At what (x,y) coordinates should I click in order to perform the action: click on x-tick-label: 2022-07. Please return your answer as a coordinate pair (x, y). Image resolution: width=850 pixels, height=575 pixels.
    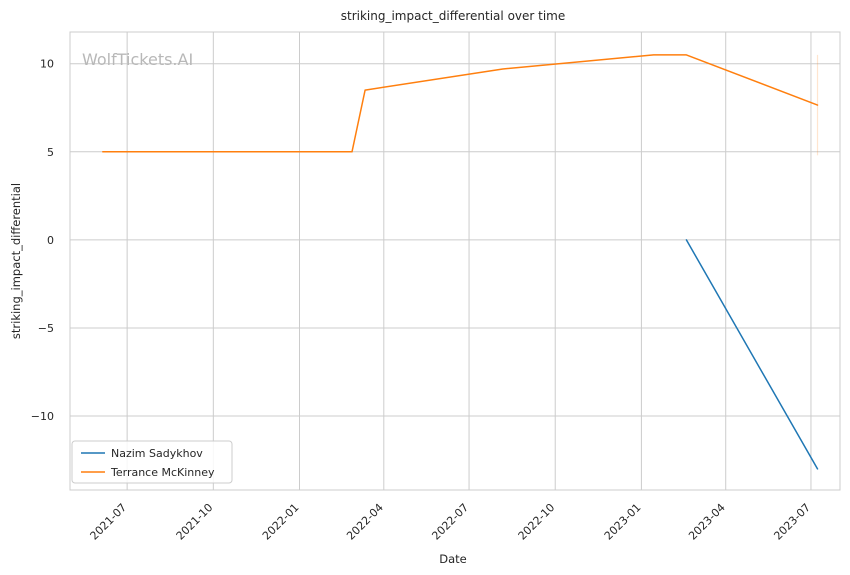
    Looking at the image, I should click on (450, 522).